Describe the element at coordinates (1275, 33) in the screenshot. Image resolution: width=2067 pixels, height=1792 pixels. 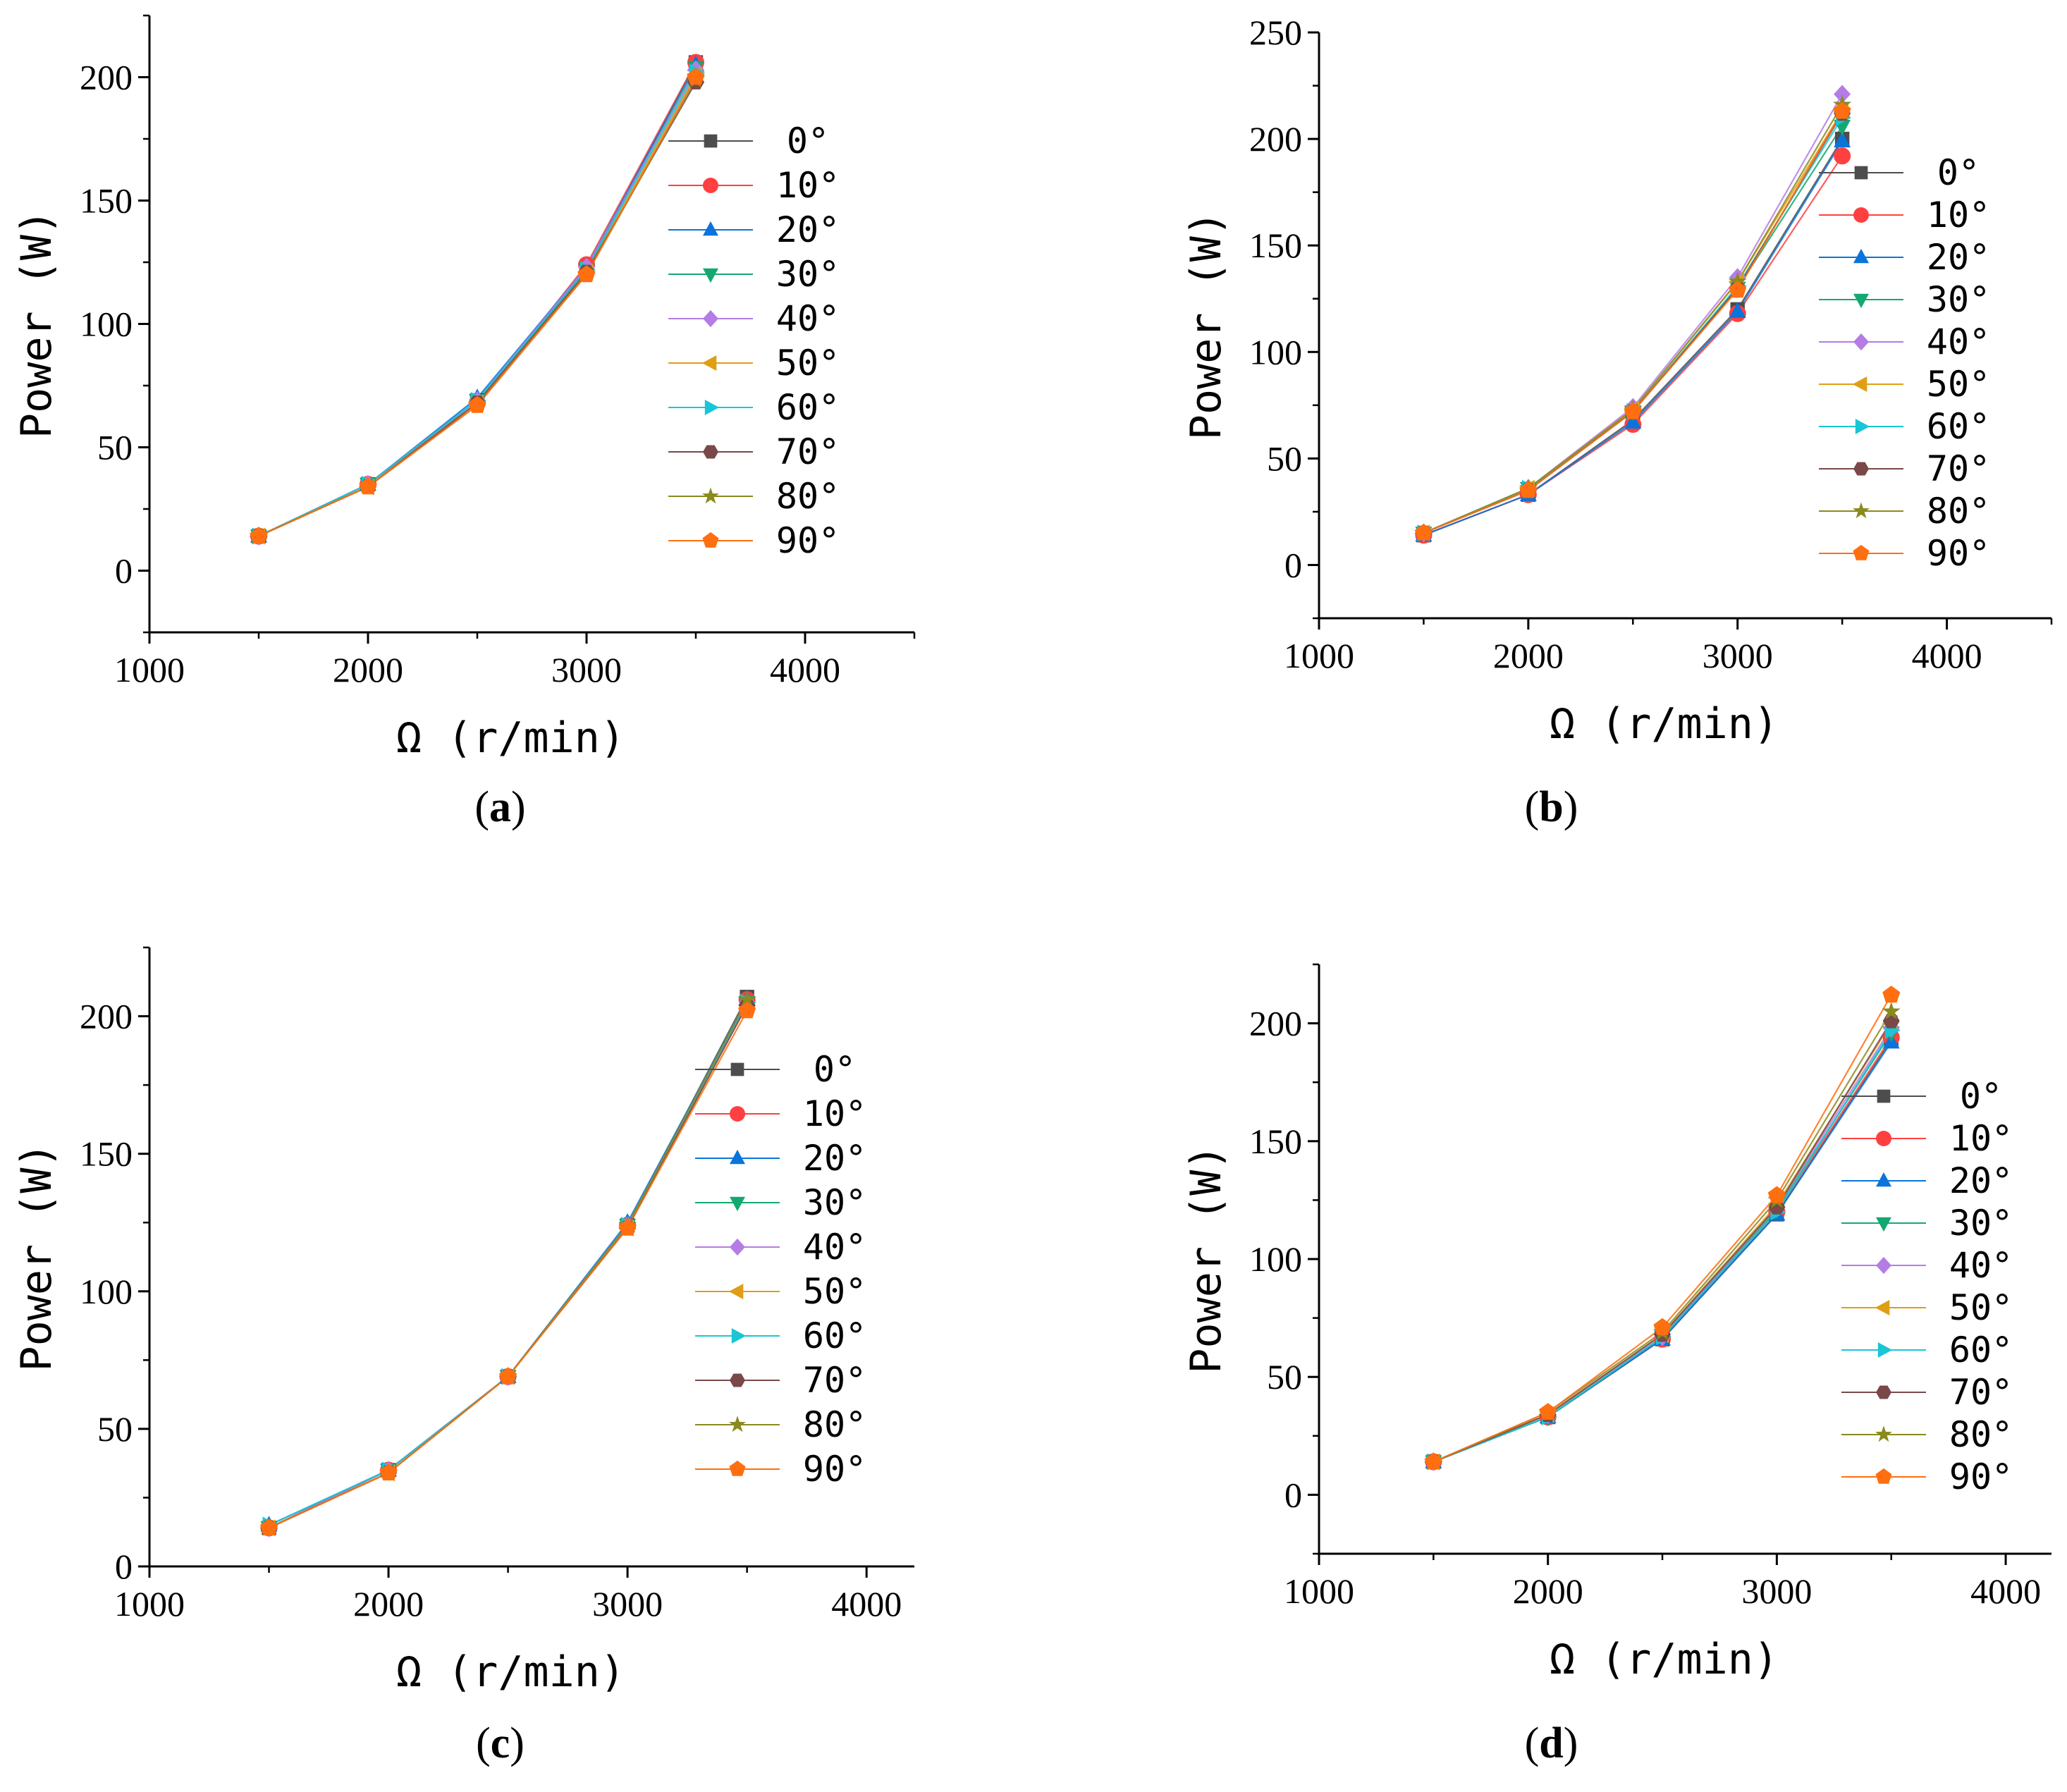
I see `y-tick-label: 250` at that location.